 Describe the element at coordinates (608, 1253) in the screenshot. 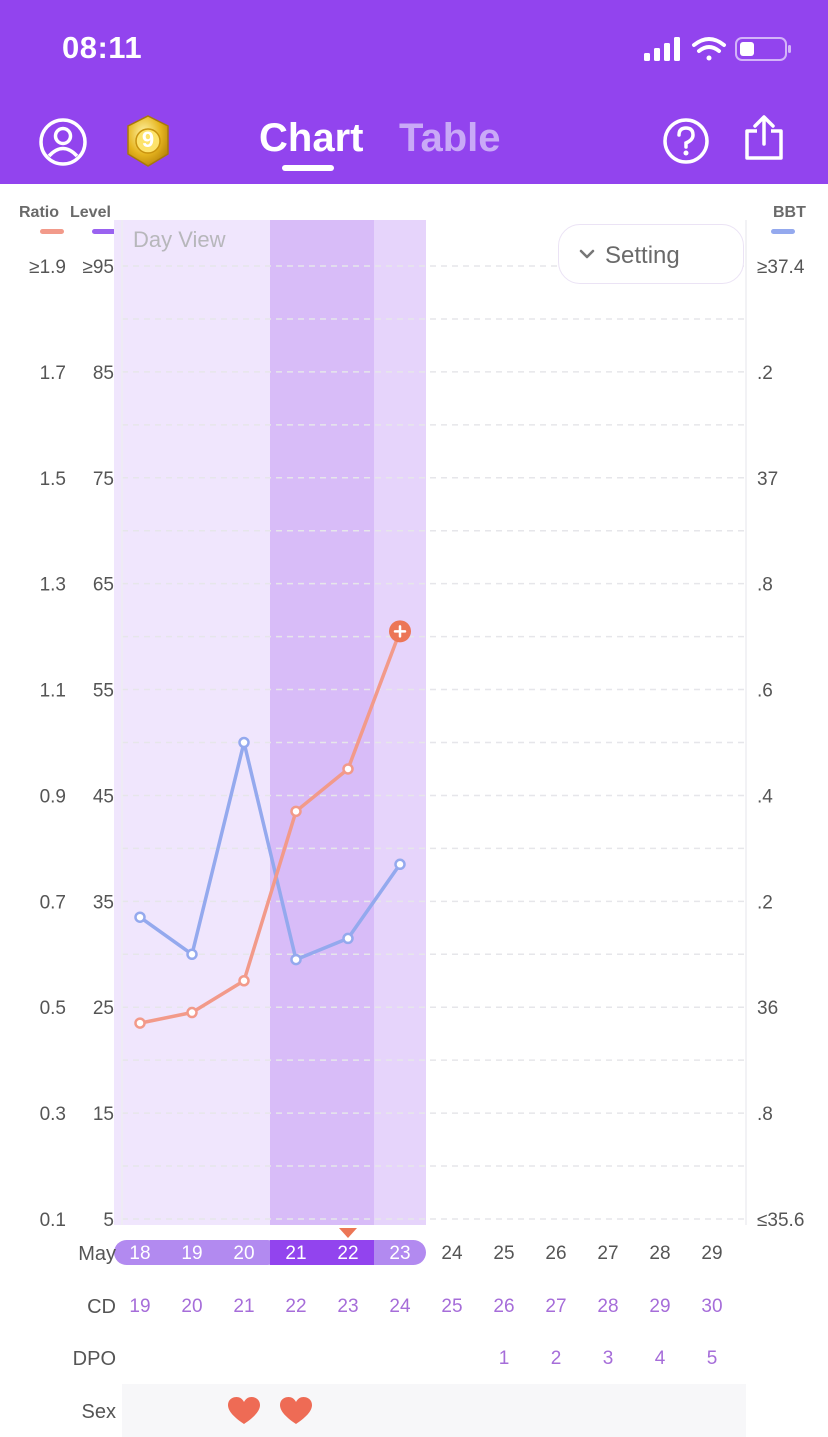

I see `date-label: 27` at that location.